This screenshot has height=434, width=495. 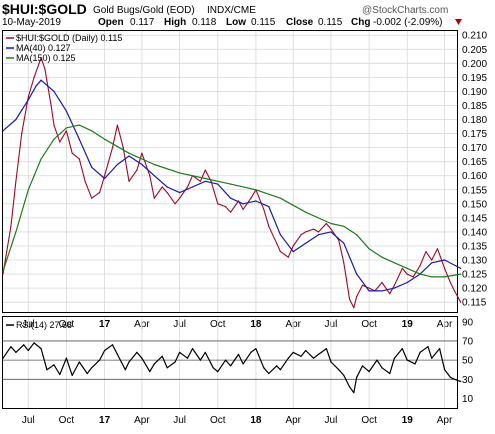 What do you see at coordinates (331, 420) in the screenshot?
I see `x-tick-label: Jul` at bounding box center [331, 420].